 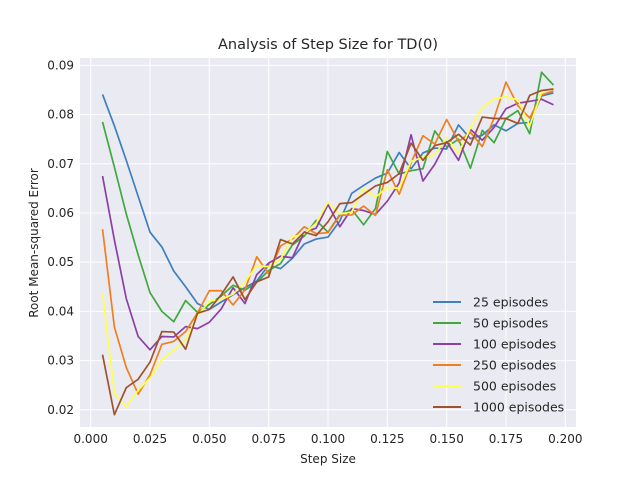 I want to click on chart-title: Analysis of Step Size for TD(0), so click(x=328, y=45).